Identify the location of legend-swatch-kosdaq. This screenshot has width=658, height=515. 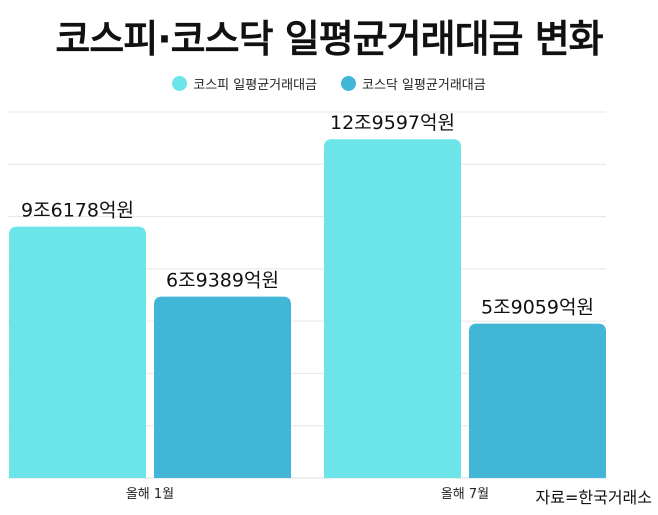
(348, 83).